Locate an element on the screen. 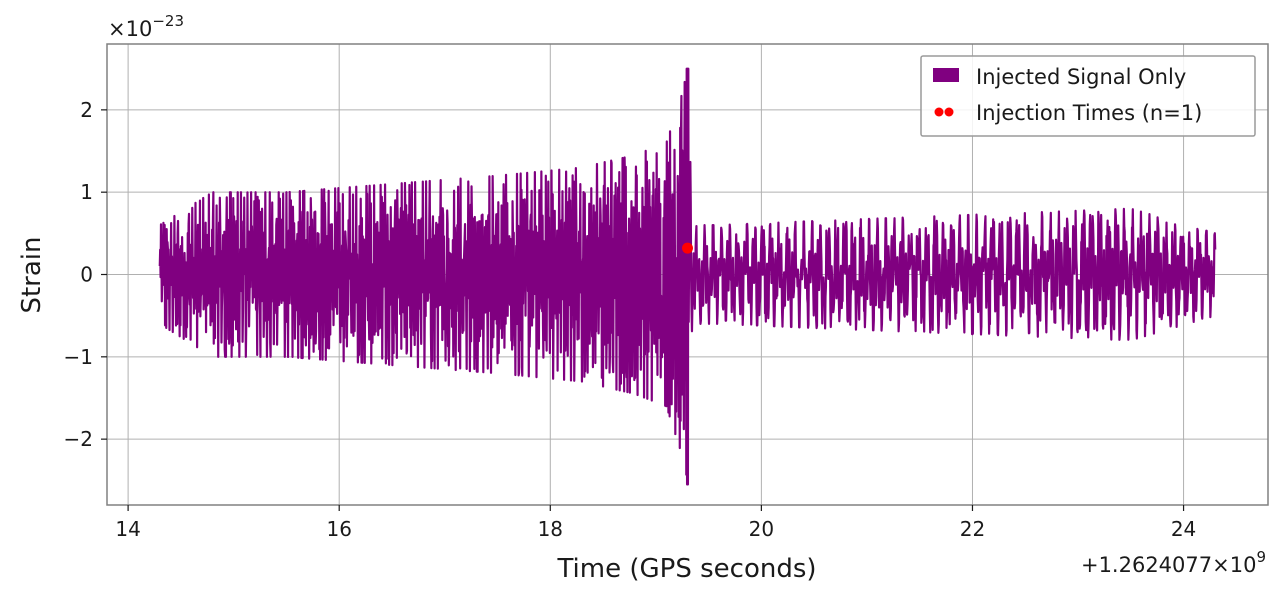 This screenshot has width=1283, height=598. y-tick-label: −1 is located at coordinates (78, 357).